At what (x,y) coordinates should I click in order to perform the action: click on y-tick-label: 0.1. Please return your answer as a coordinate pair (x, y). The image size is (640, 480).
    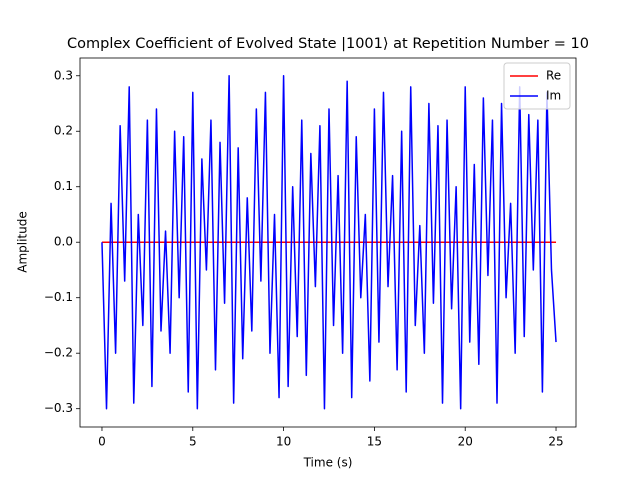
    Looking at the image, I should click on (63, 186).